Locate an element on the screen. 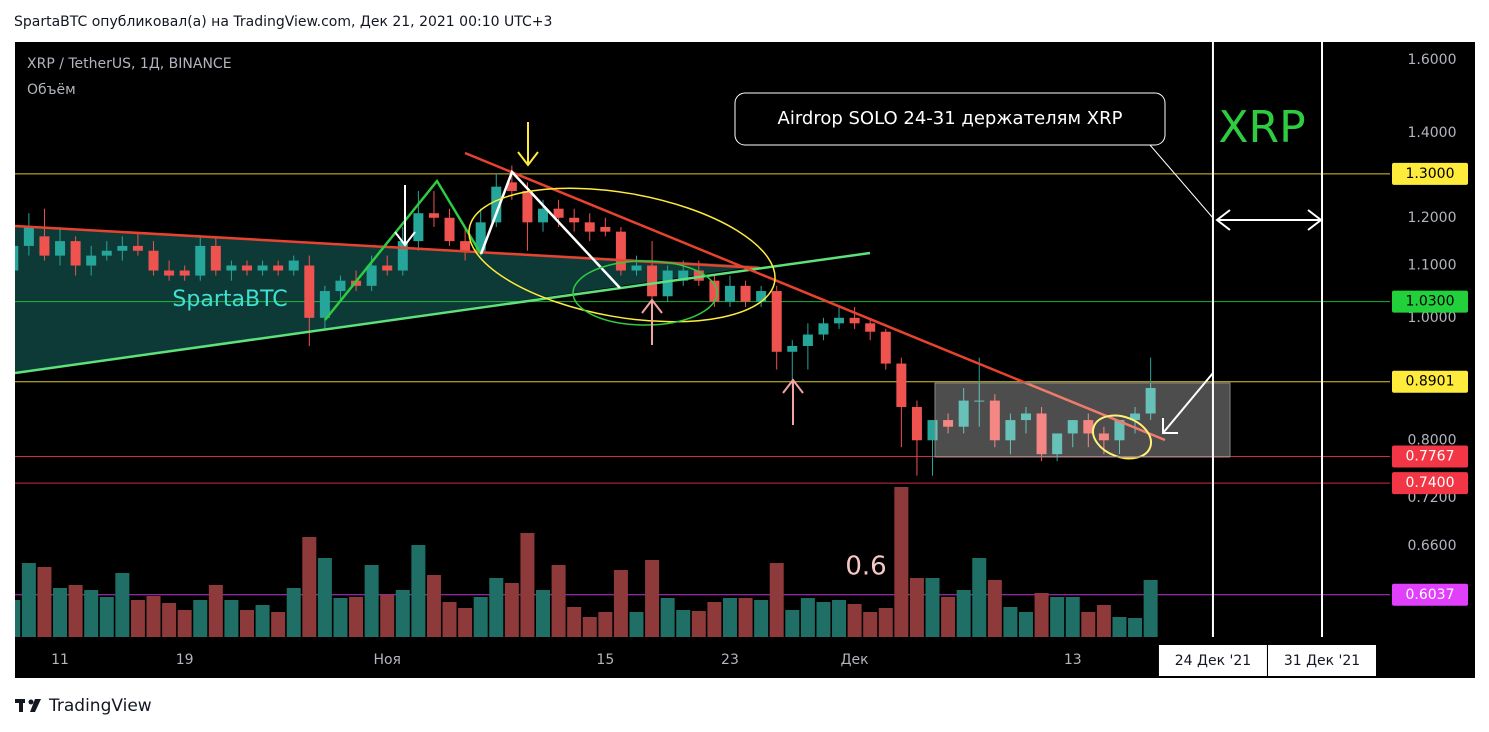 This screenshot has width=1489, height=732. y-tick-label: 0.7200 is located at coordinates (1432, 498).